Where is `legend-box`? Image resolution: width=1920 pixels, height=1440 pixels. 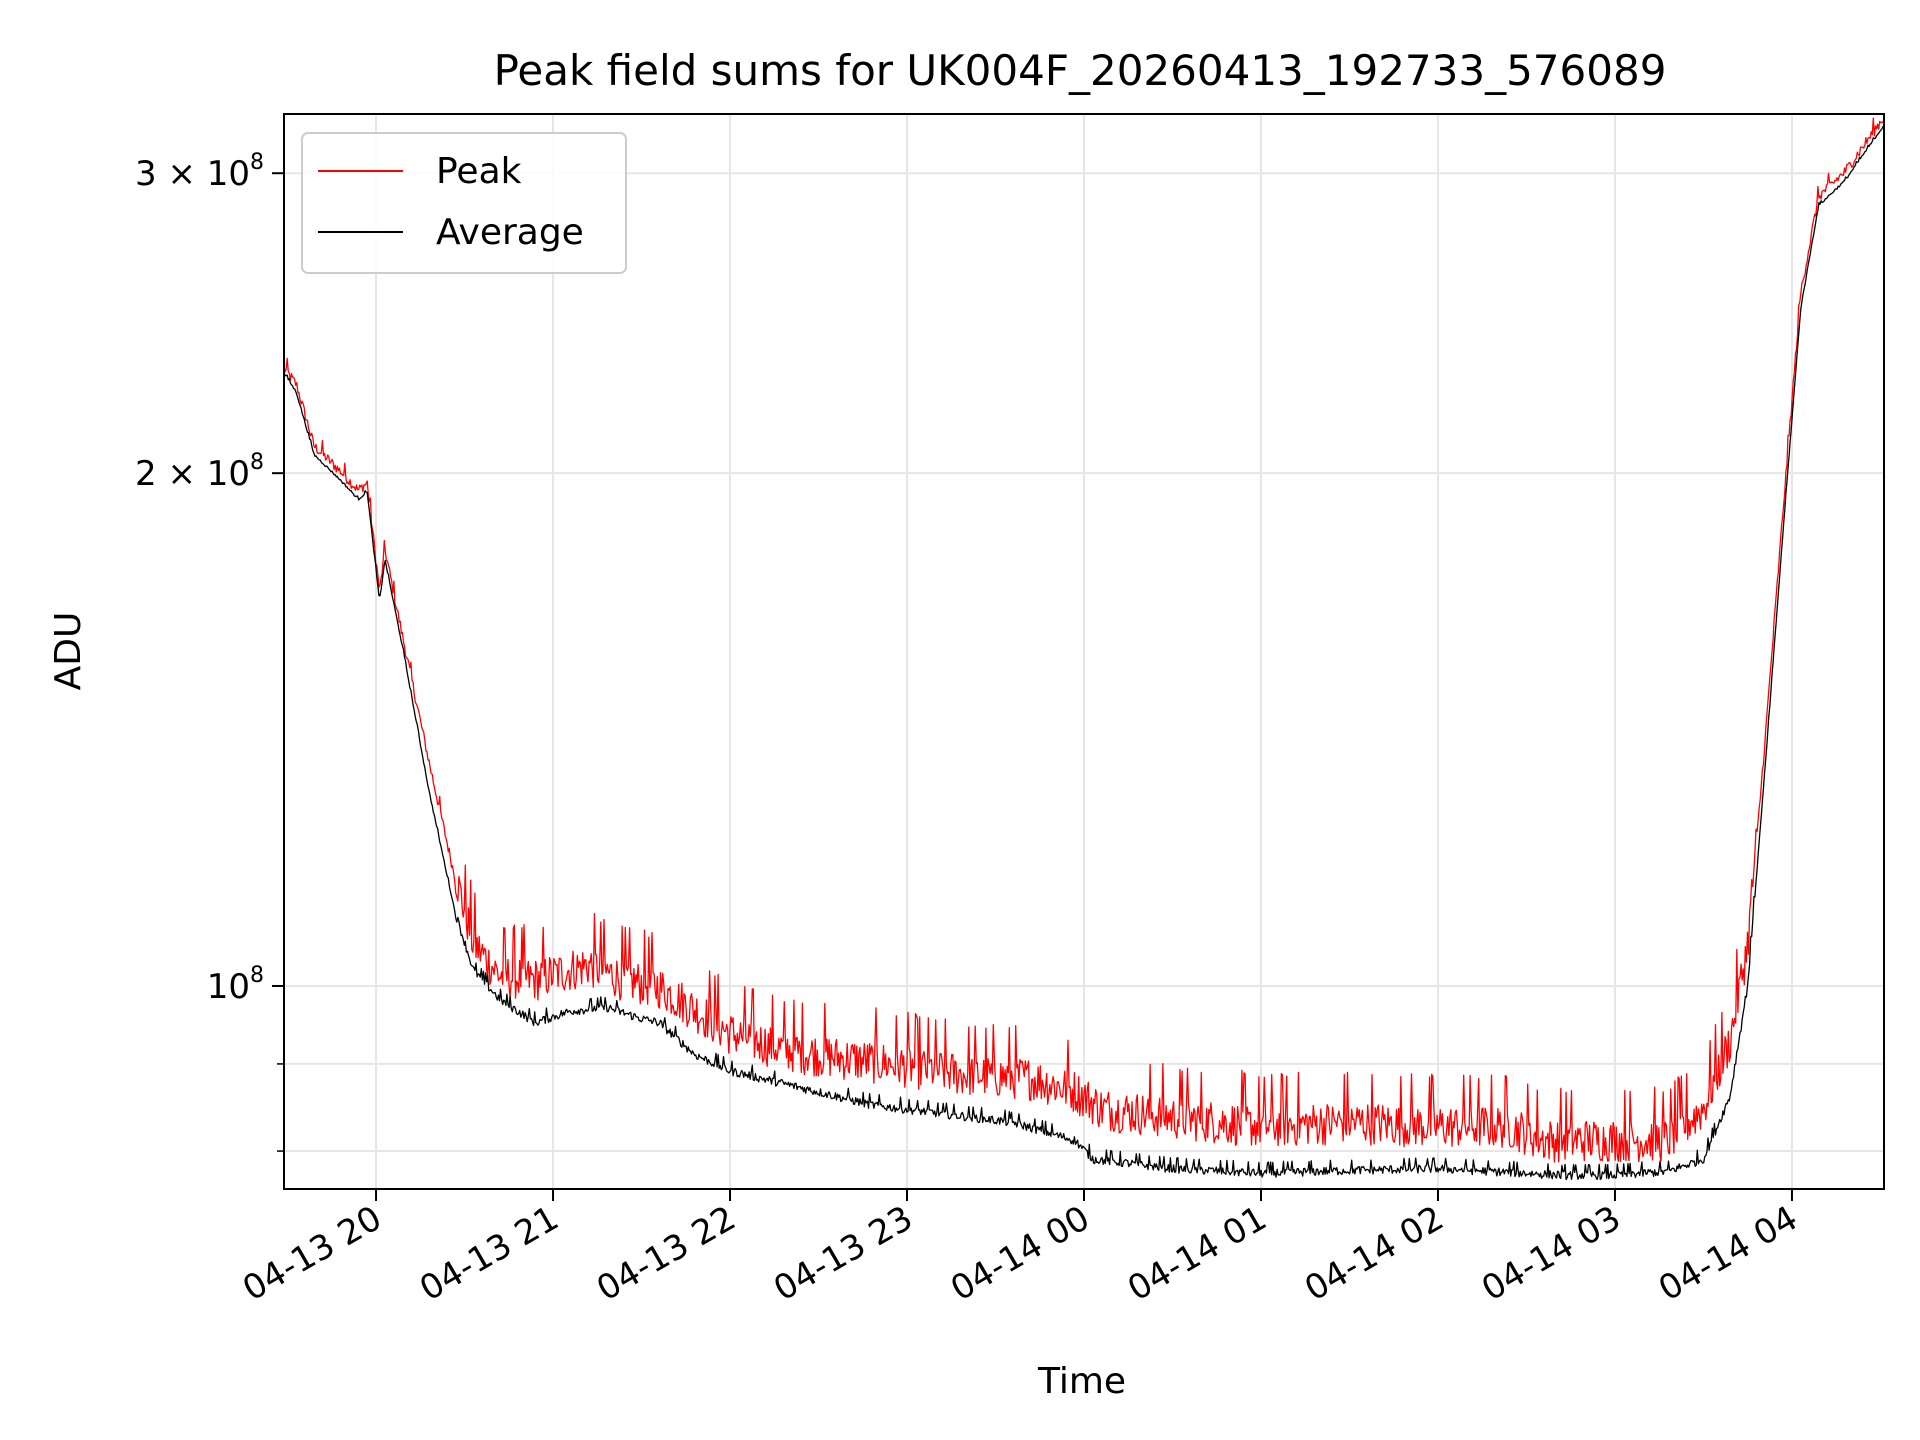 legend-box is located at coordinates (464, 203).